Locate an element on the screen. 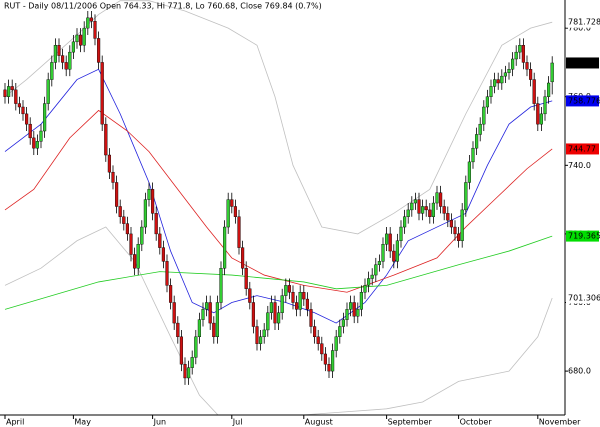 The width and height of the screenshot is (600, 427). y-tick-label: 780.0 is located at coordinates (579, 28).